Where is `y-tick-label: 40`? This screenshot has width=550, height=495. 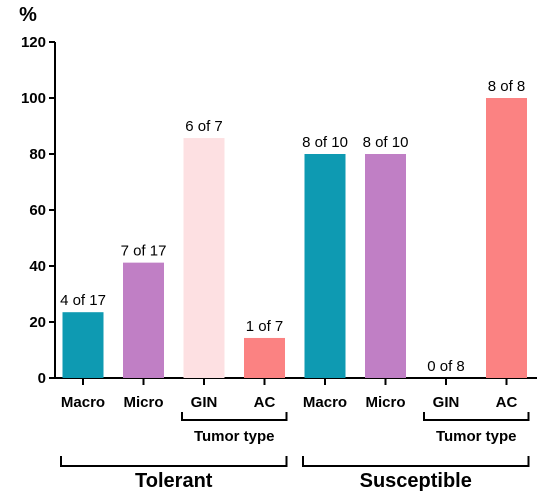 y-tick-label: 40 is located at coordinates (37, 266).